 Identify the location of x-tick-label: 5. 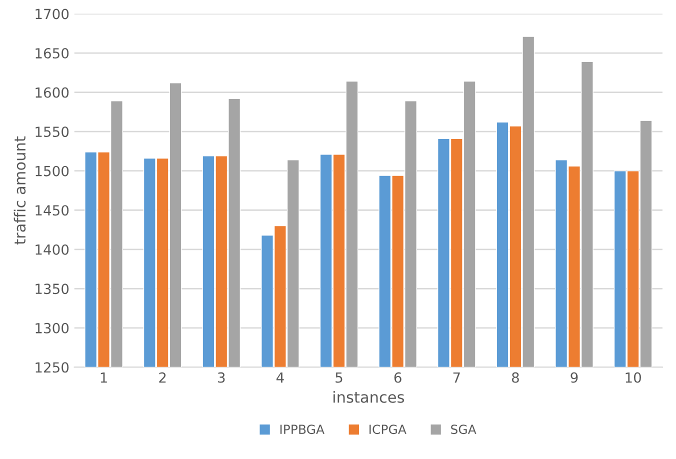
(339, 377).